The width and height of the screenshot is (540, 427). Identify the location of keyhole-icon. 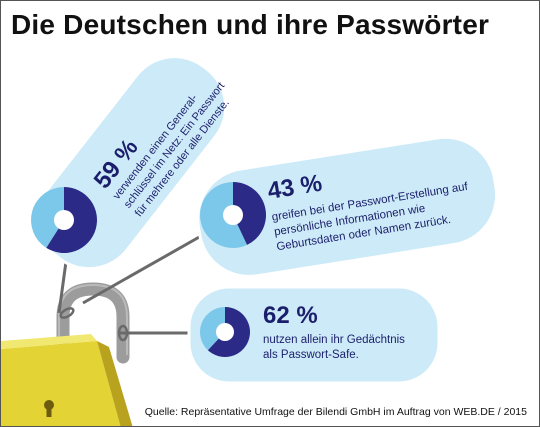
(49, 408).